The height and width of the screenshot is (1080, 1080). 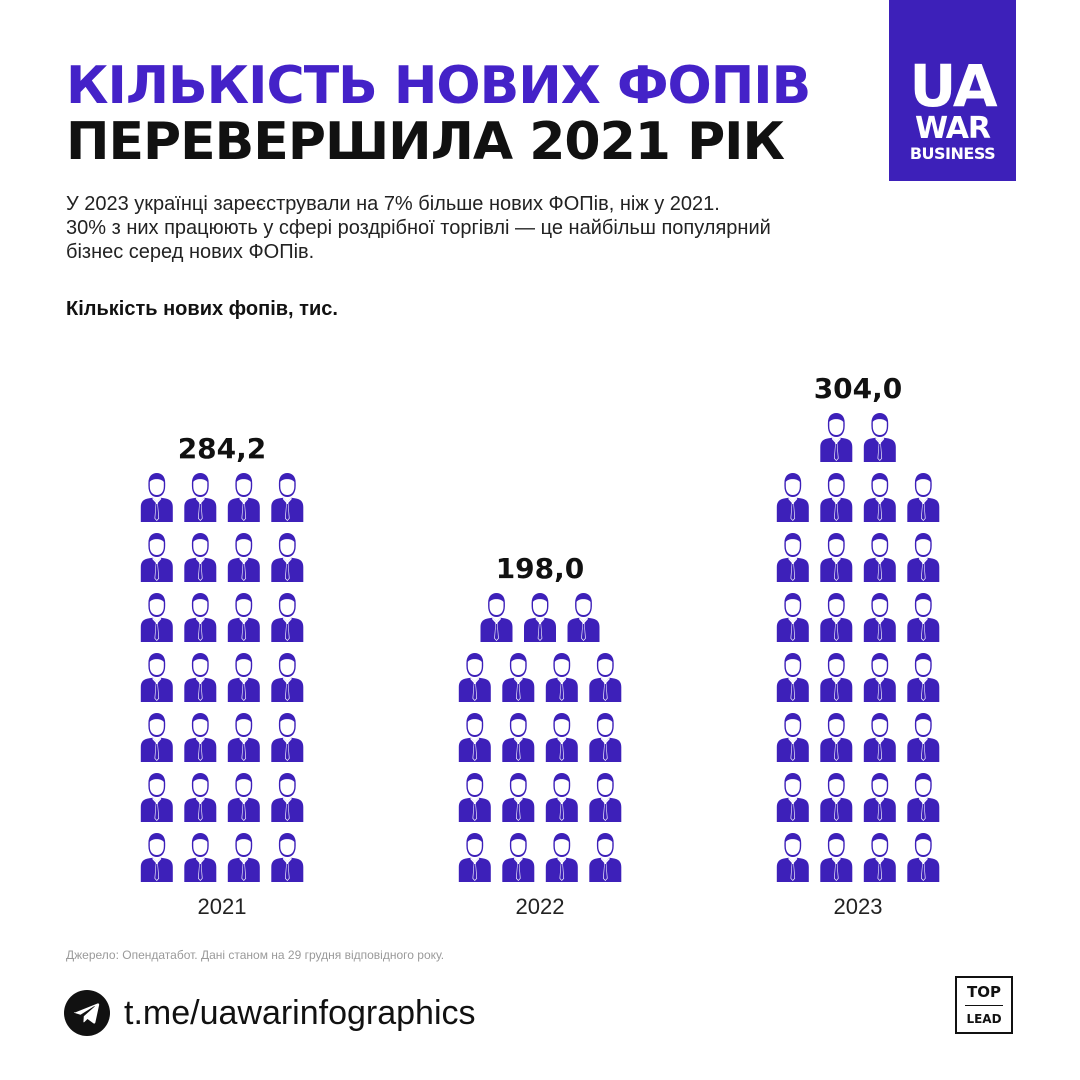 I want to click on chart-column-2022: 198,0 2022, so click(x=540, y=735).